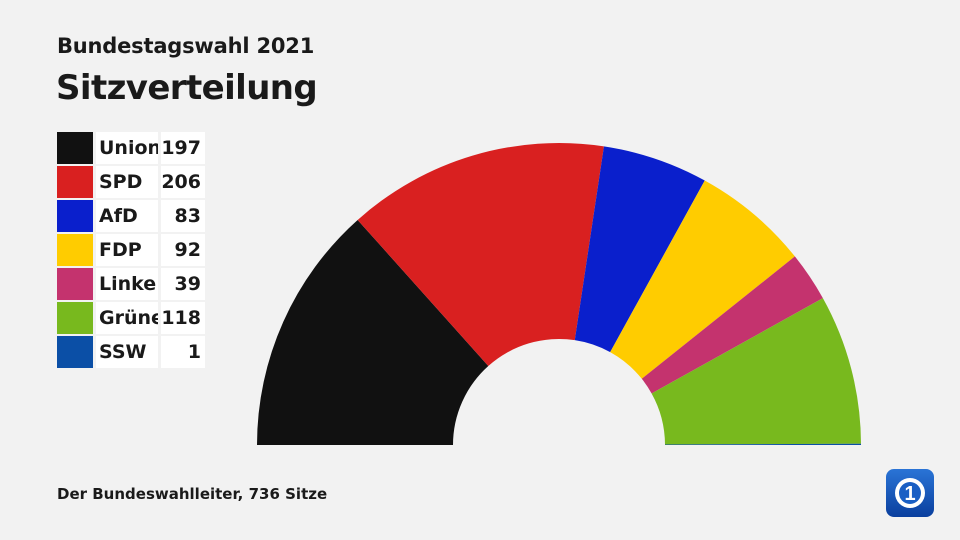  I want to click on seat-segment-fdp, so click(702, 279).